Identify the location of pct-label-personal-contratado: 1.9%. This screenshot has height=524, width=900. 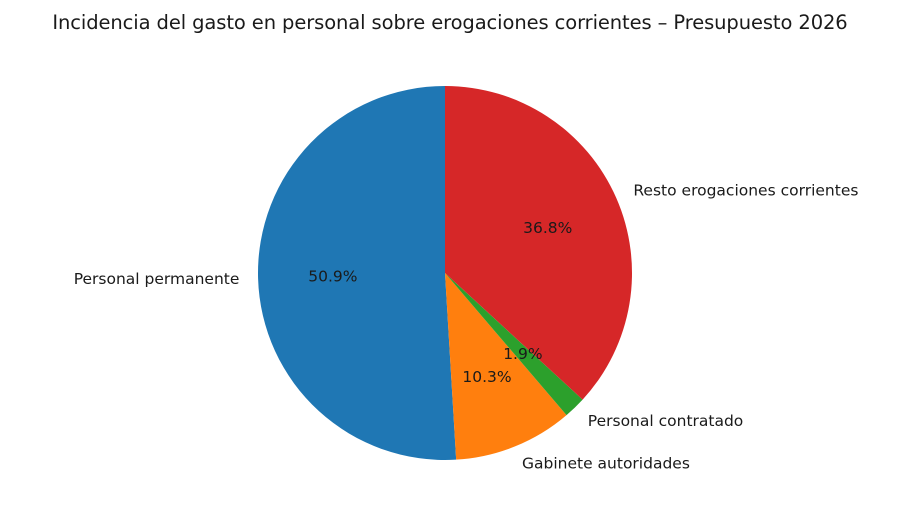
(522, 354).